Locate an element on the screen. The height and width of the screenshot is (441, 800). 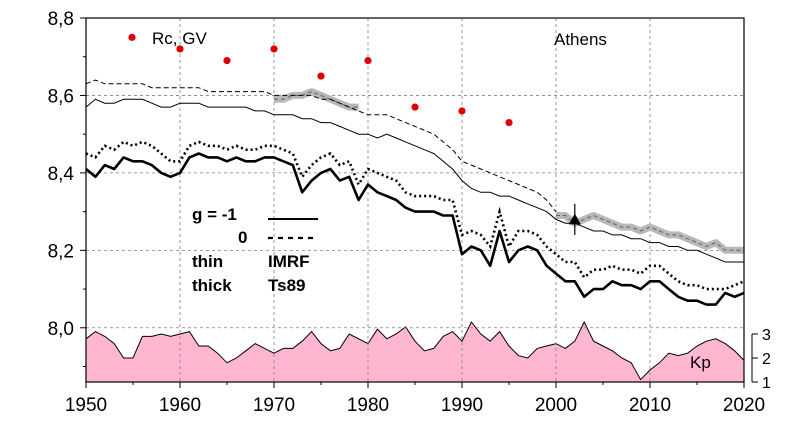
kp-area is located at coordinates (415, 351).